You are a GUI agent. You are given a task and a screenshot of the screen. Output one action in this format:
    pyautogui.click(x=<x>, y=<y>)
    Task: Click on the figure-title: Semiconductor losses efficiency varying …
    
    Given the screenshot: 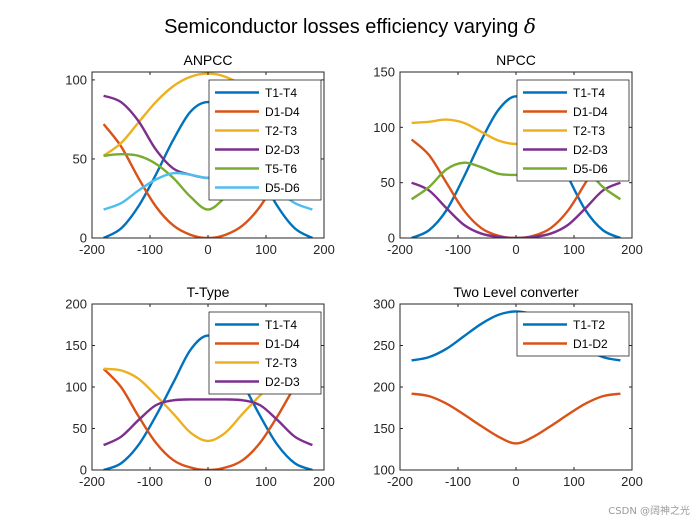 What is the action you would take?
    pyautogui.click(x=350, y=26)
    